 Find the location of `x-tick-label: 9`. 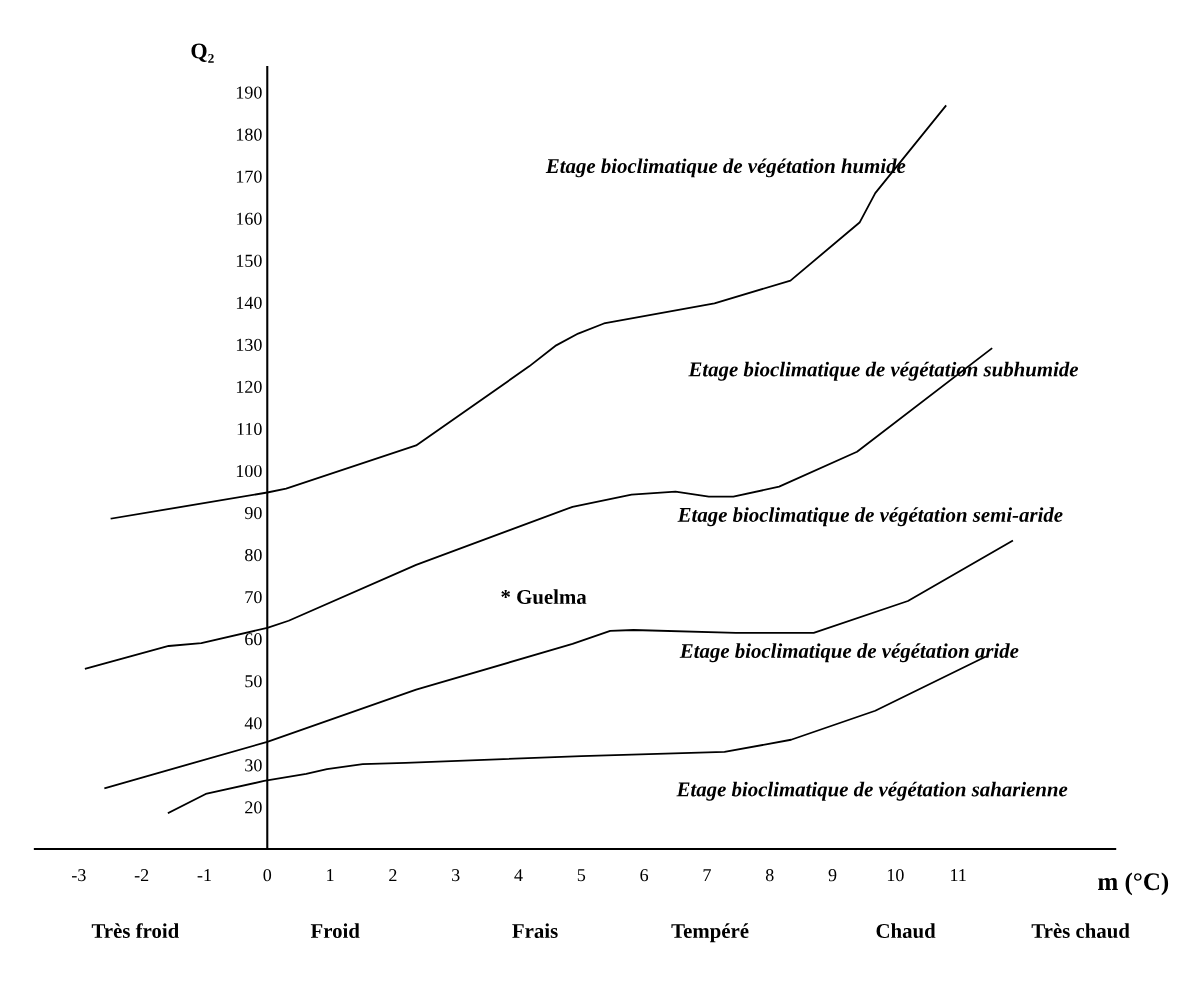

x-tick-label: 9 is located at coordinates (832, 875).